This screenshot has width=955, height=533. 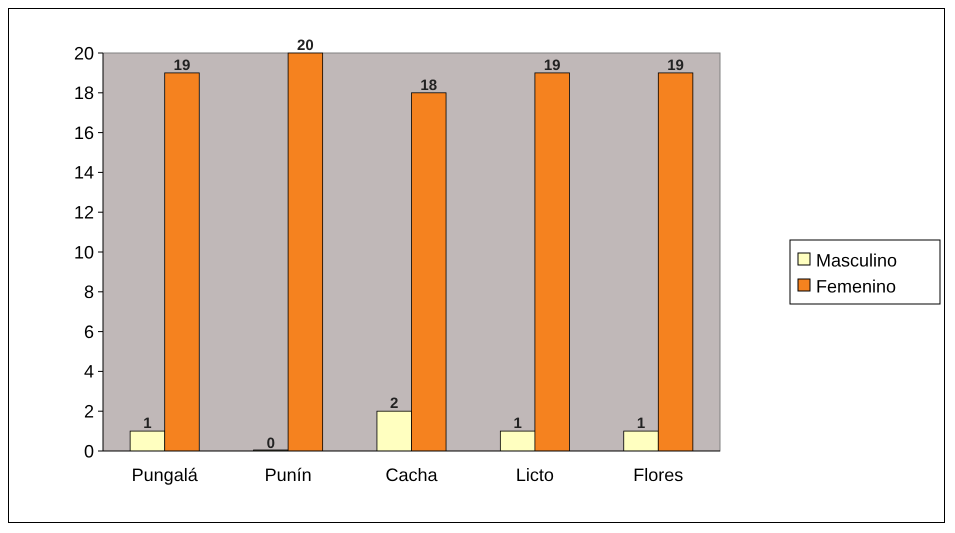 What do you see at coordinates (84, 132) in the screenshot?
I see `y-tick-label: 16` at bounding box center [84, 132].